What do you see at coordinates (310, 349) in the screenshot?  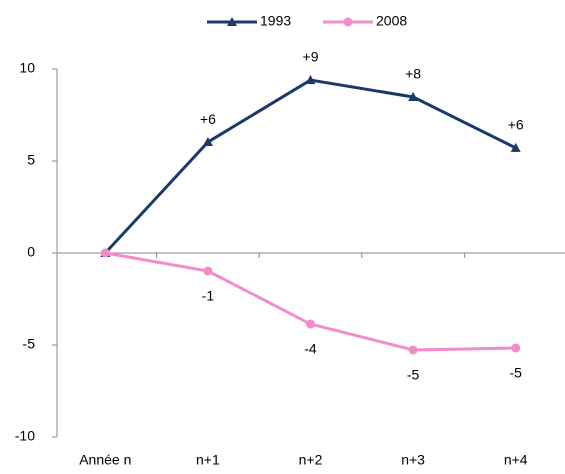 I see `data-label: -4` at bounding box center [310, 349].